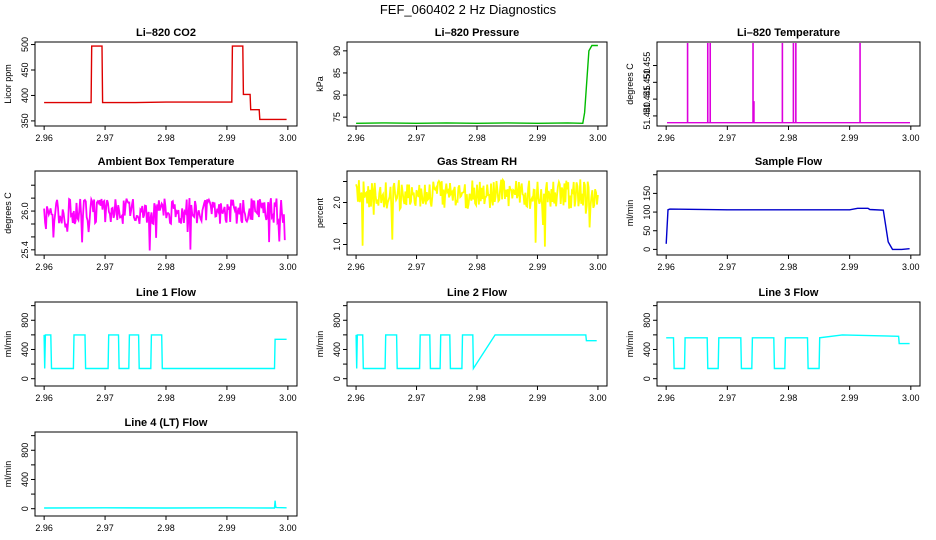 The width and height of the screenshot is (936, 540). Describe the element at coordinates (166, 33) in the screenshot. I see `chart-title: Li–820 CO2` at that location.